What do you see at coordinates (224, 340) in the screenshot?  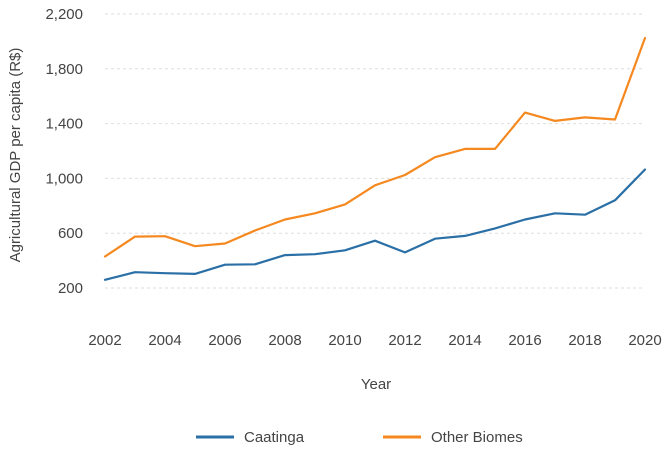 I see `x-tick-label: 2006` at bounding box center [224, 340].